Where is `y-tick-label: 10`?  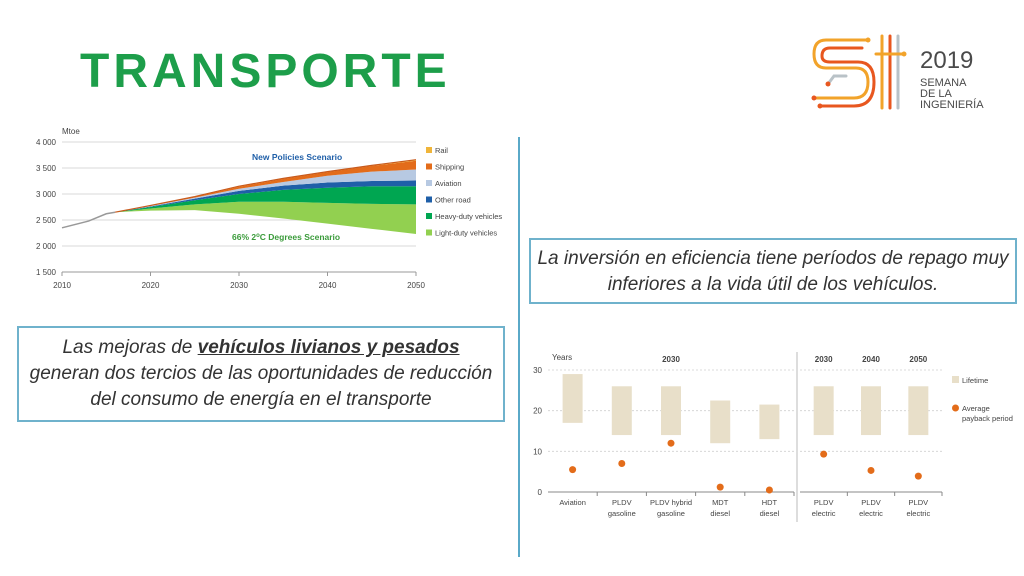 y-tick-label: 10 is located at coordinates (537, 451).